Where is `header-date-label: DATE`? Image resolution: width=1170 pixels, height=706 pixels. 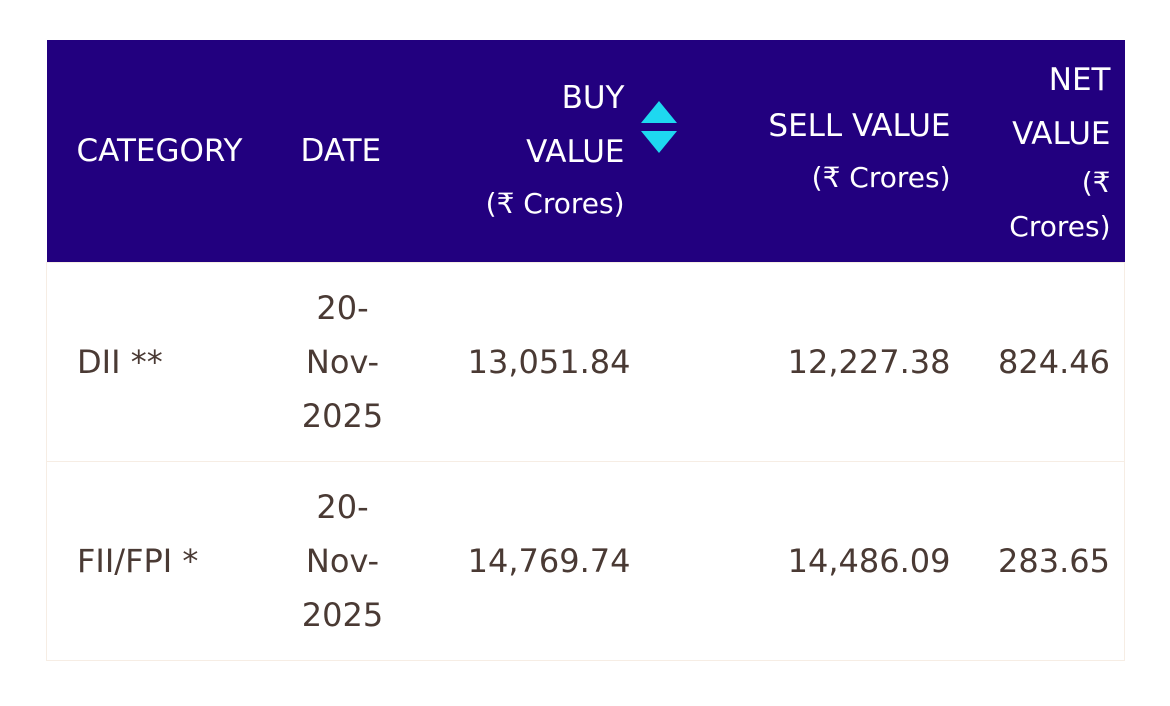 header-date-label: DATE is located at coordinates (341, 150).